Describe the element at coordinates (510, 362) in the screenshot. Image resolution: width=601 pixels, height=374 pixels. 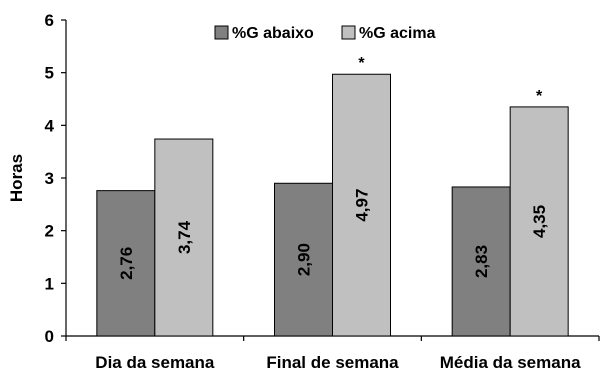
I see `x-tick-label: Média da semana` at that location.